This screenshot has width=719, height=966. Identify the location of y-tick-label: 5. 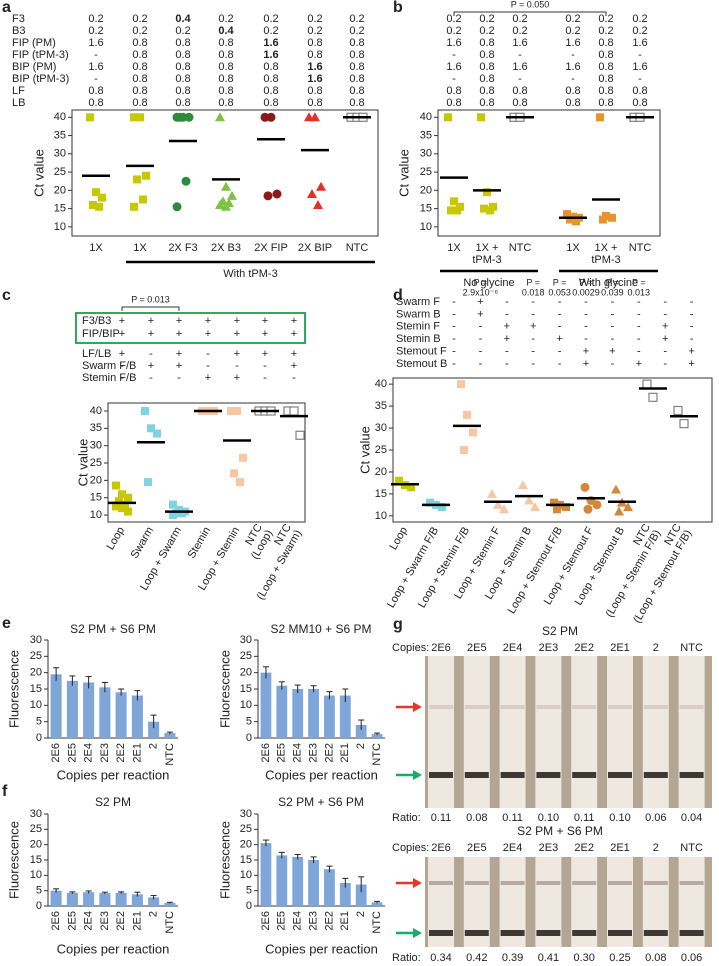
(39, 722).